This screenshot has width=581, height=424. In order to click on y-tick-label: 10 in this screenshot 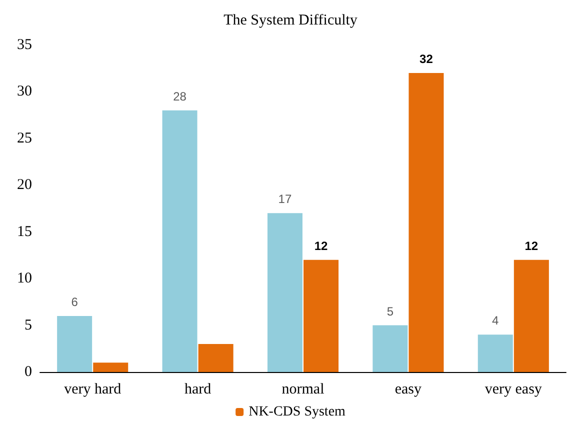, I will do `click(24, 278)`.